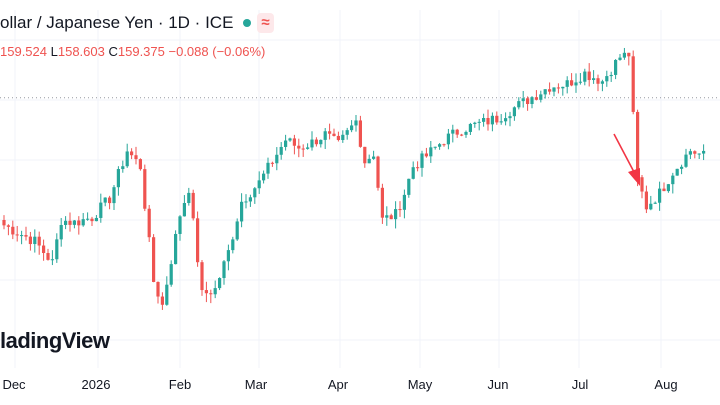 Image resolution: width=720 pixels, height=405 pixels. What do you see at coordinates (265, 23) in the screenshot?
I see `wave-icon: ≈` at bounding box center [265, 23].